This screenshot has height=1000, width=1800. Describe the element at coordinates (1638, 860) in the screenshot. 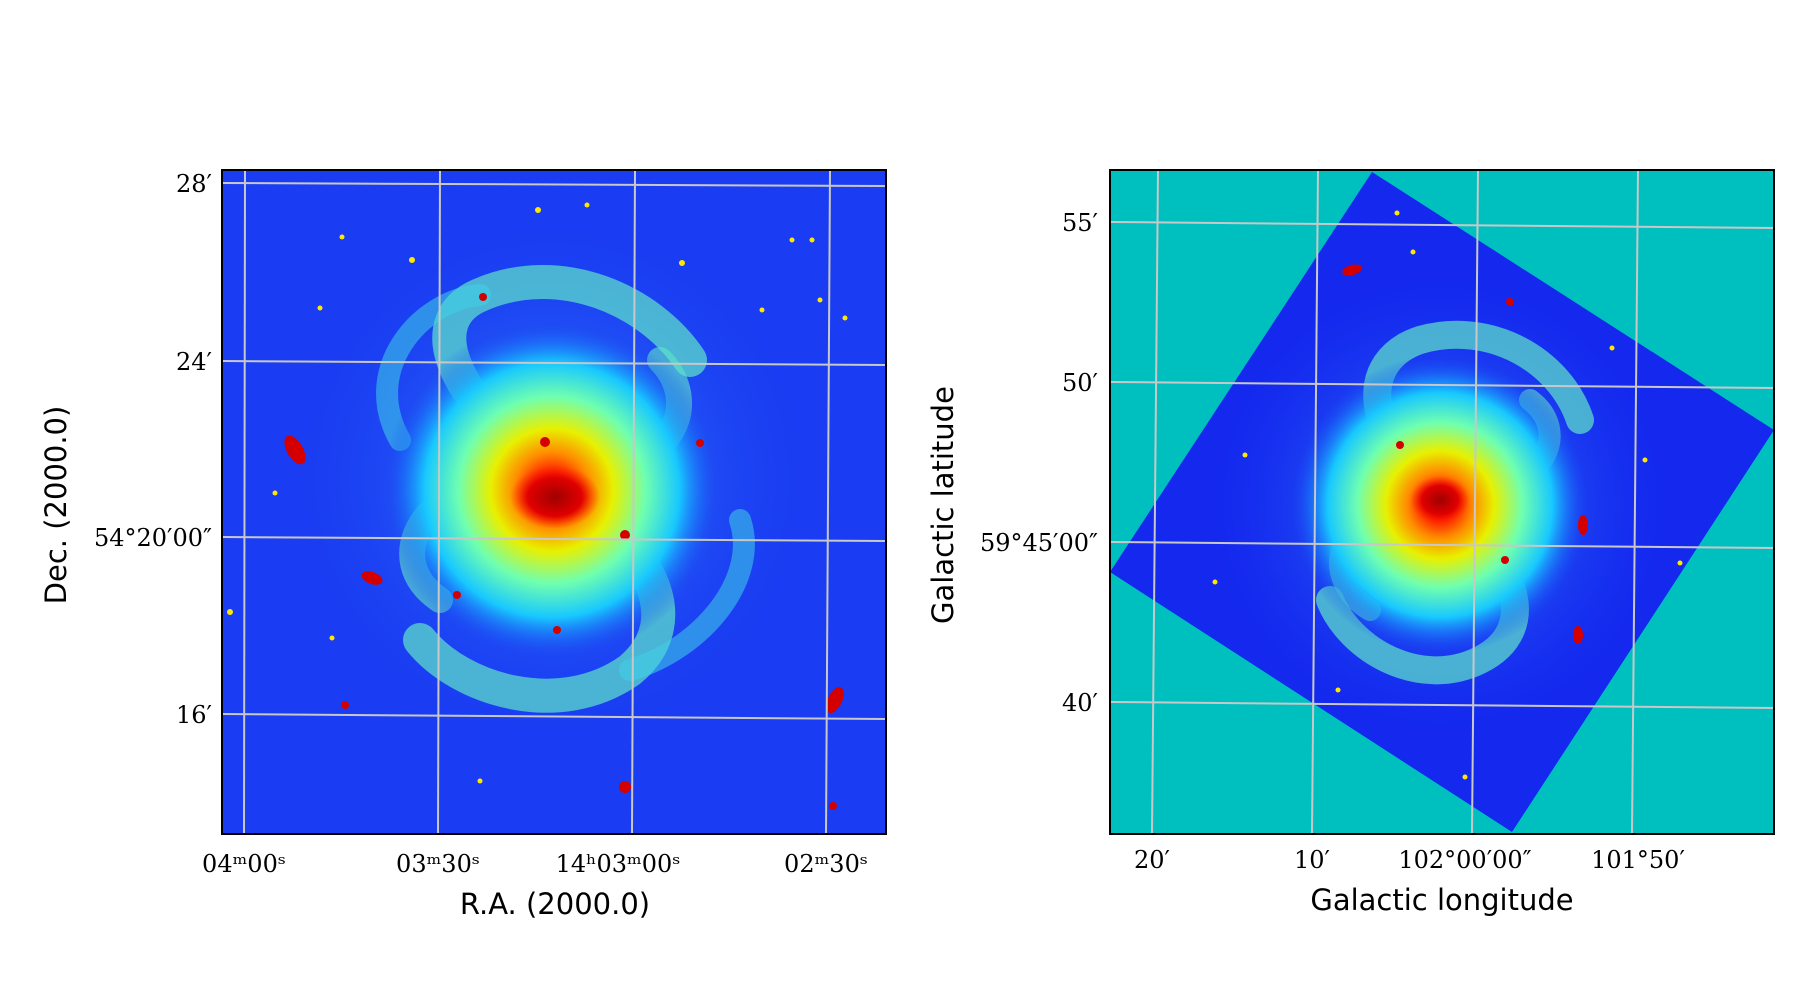

I see `right-xtick-label: 101°50′` at that location.